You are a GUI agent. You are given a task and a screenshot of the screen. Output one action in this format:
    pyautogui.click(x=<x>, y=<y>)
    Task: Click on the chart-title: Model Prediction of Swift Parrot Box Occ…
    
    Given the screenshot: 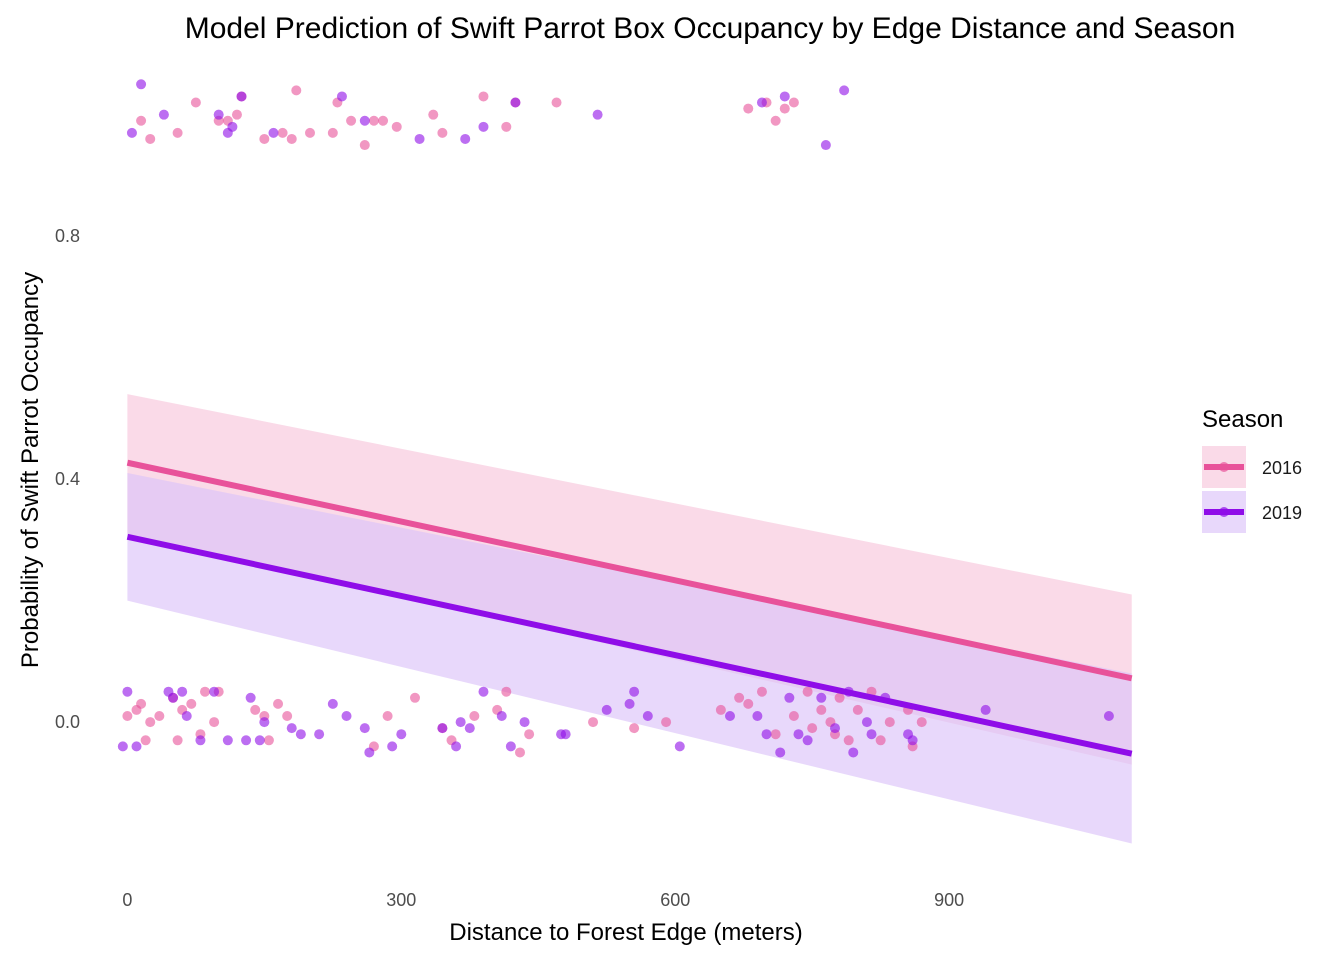 What is the action you would take?
    pyautogui.click(x=710, y=28)
    